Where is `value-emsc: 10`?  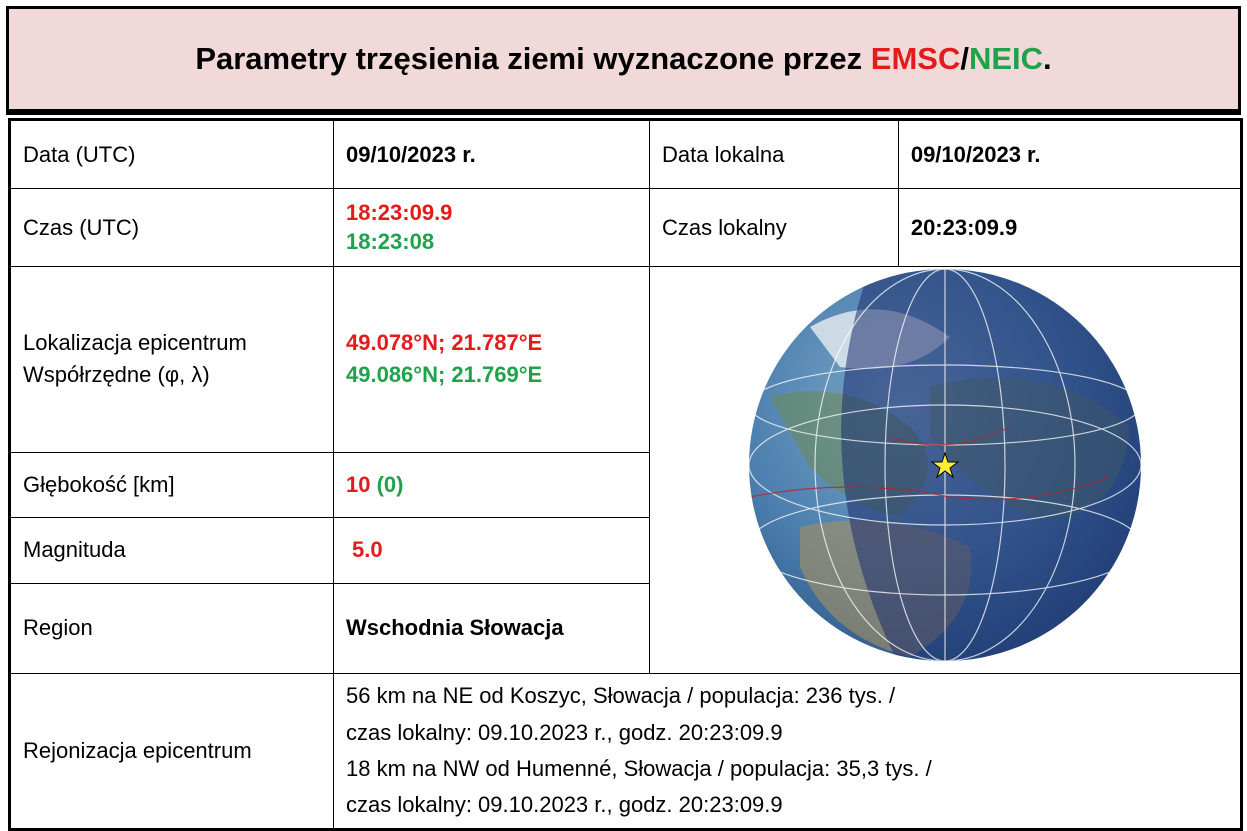 value-emsc: 10 is located at coordinates (358, 484).